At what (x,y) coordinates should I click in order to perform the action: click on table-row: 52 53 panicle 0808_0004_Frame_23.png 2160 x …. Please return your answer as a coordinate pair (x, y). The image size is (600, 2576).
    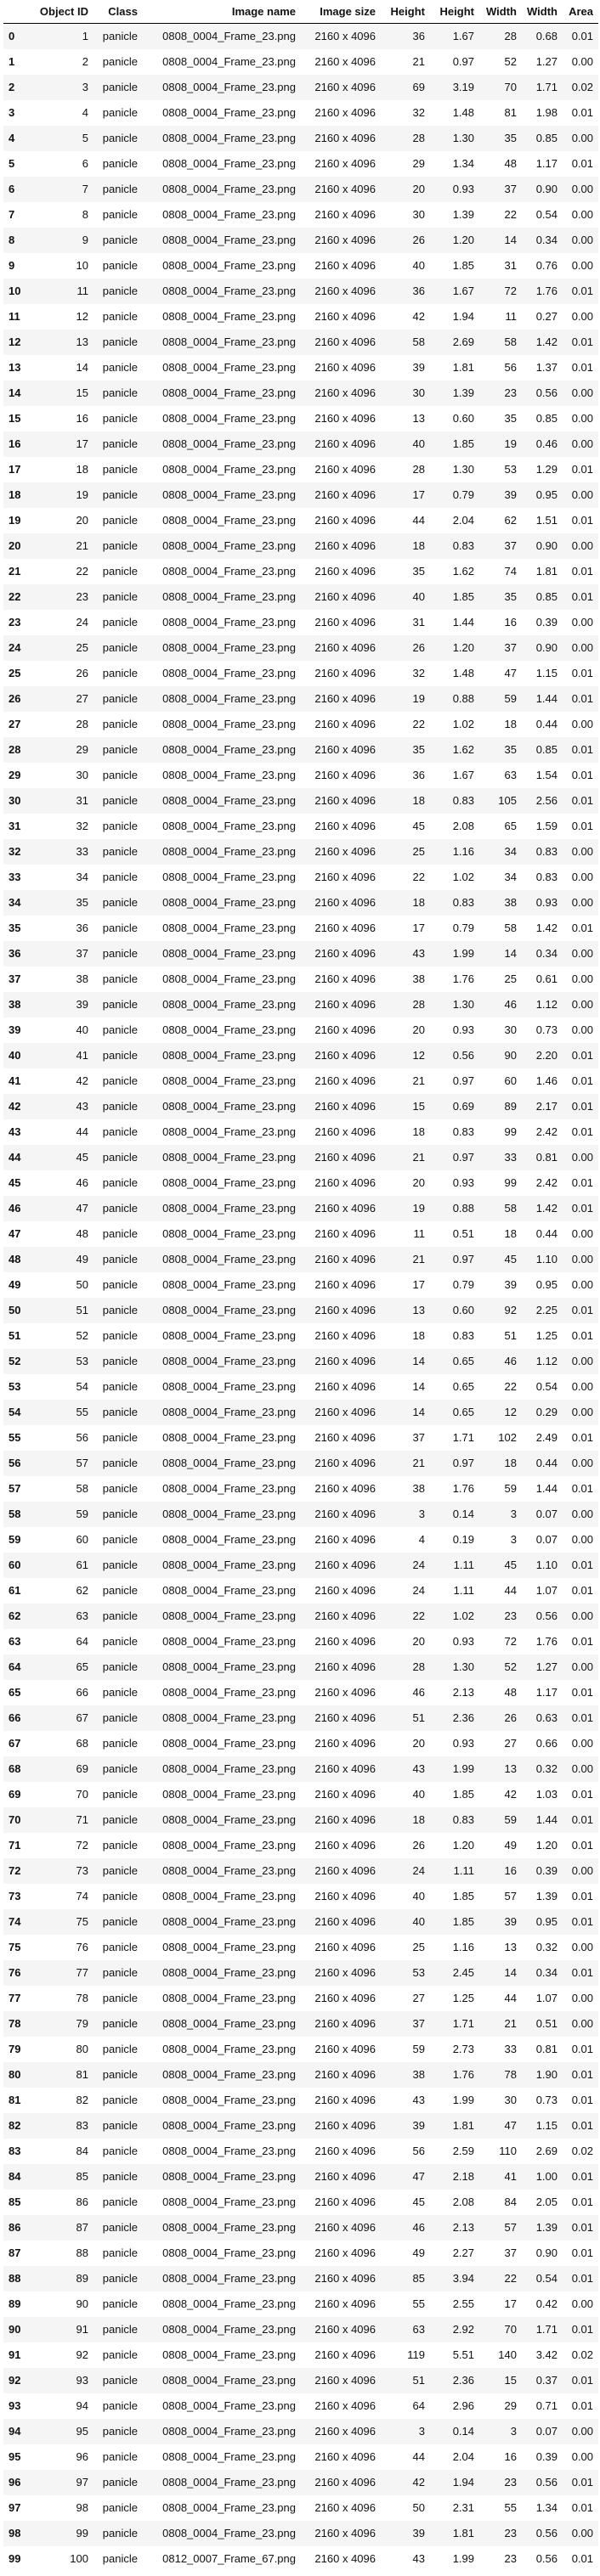
    Looking at the image, I should click on (301, 1361).